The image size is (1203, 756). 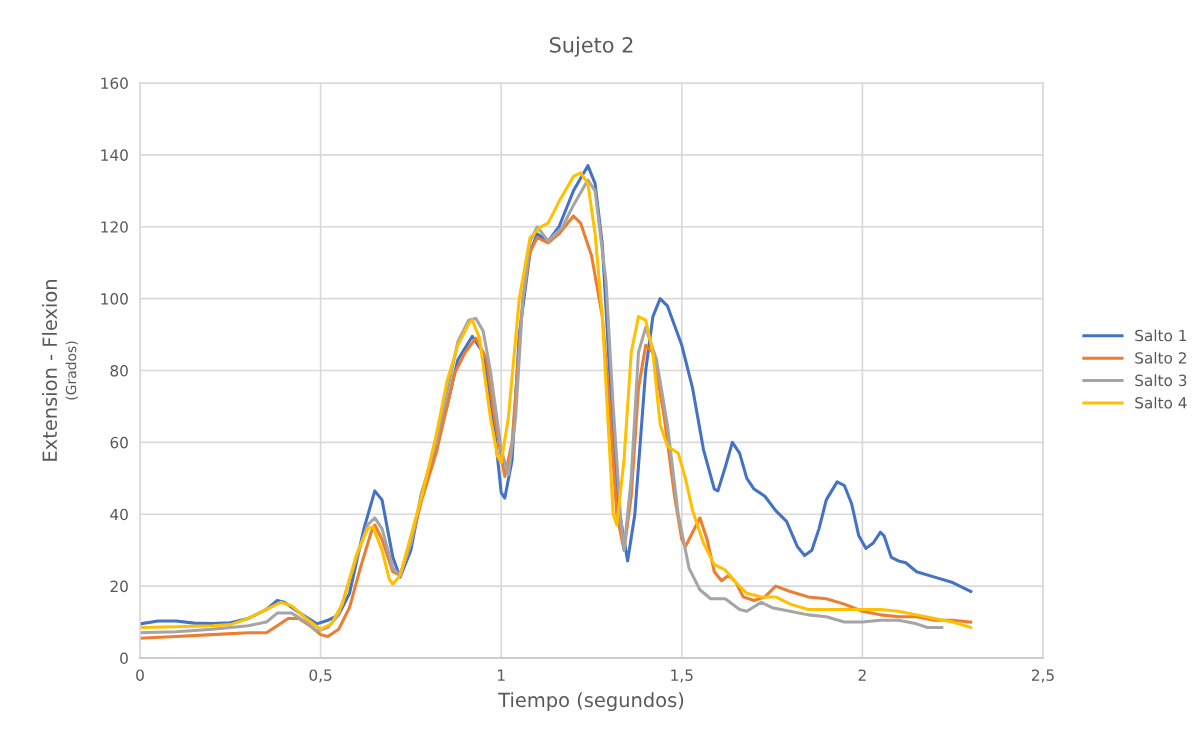 What do you see at coordinates (1161, 380) in the screenshot?
I see `legend-label: Salto 3` at bounding box center [1161, 380].